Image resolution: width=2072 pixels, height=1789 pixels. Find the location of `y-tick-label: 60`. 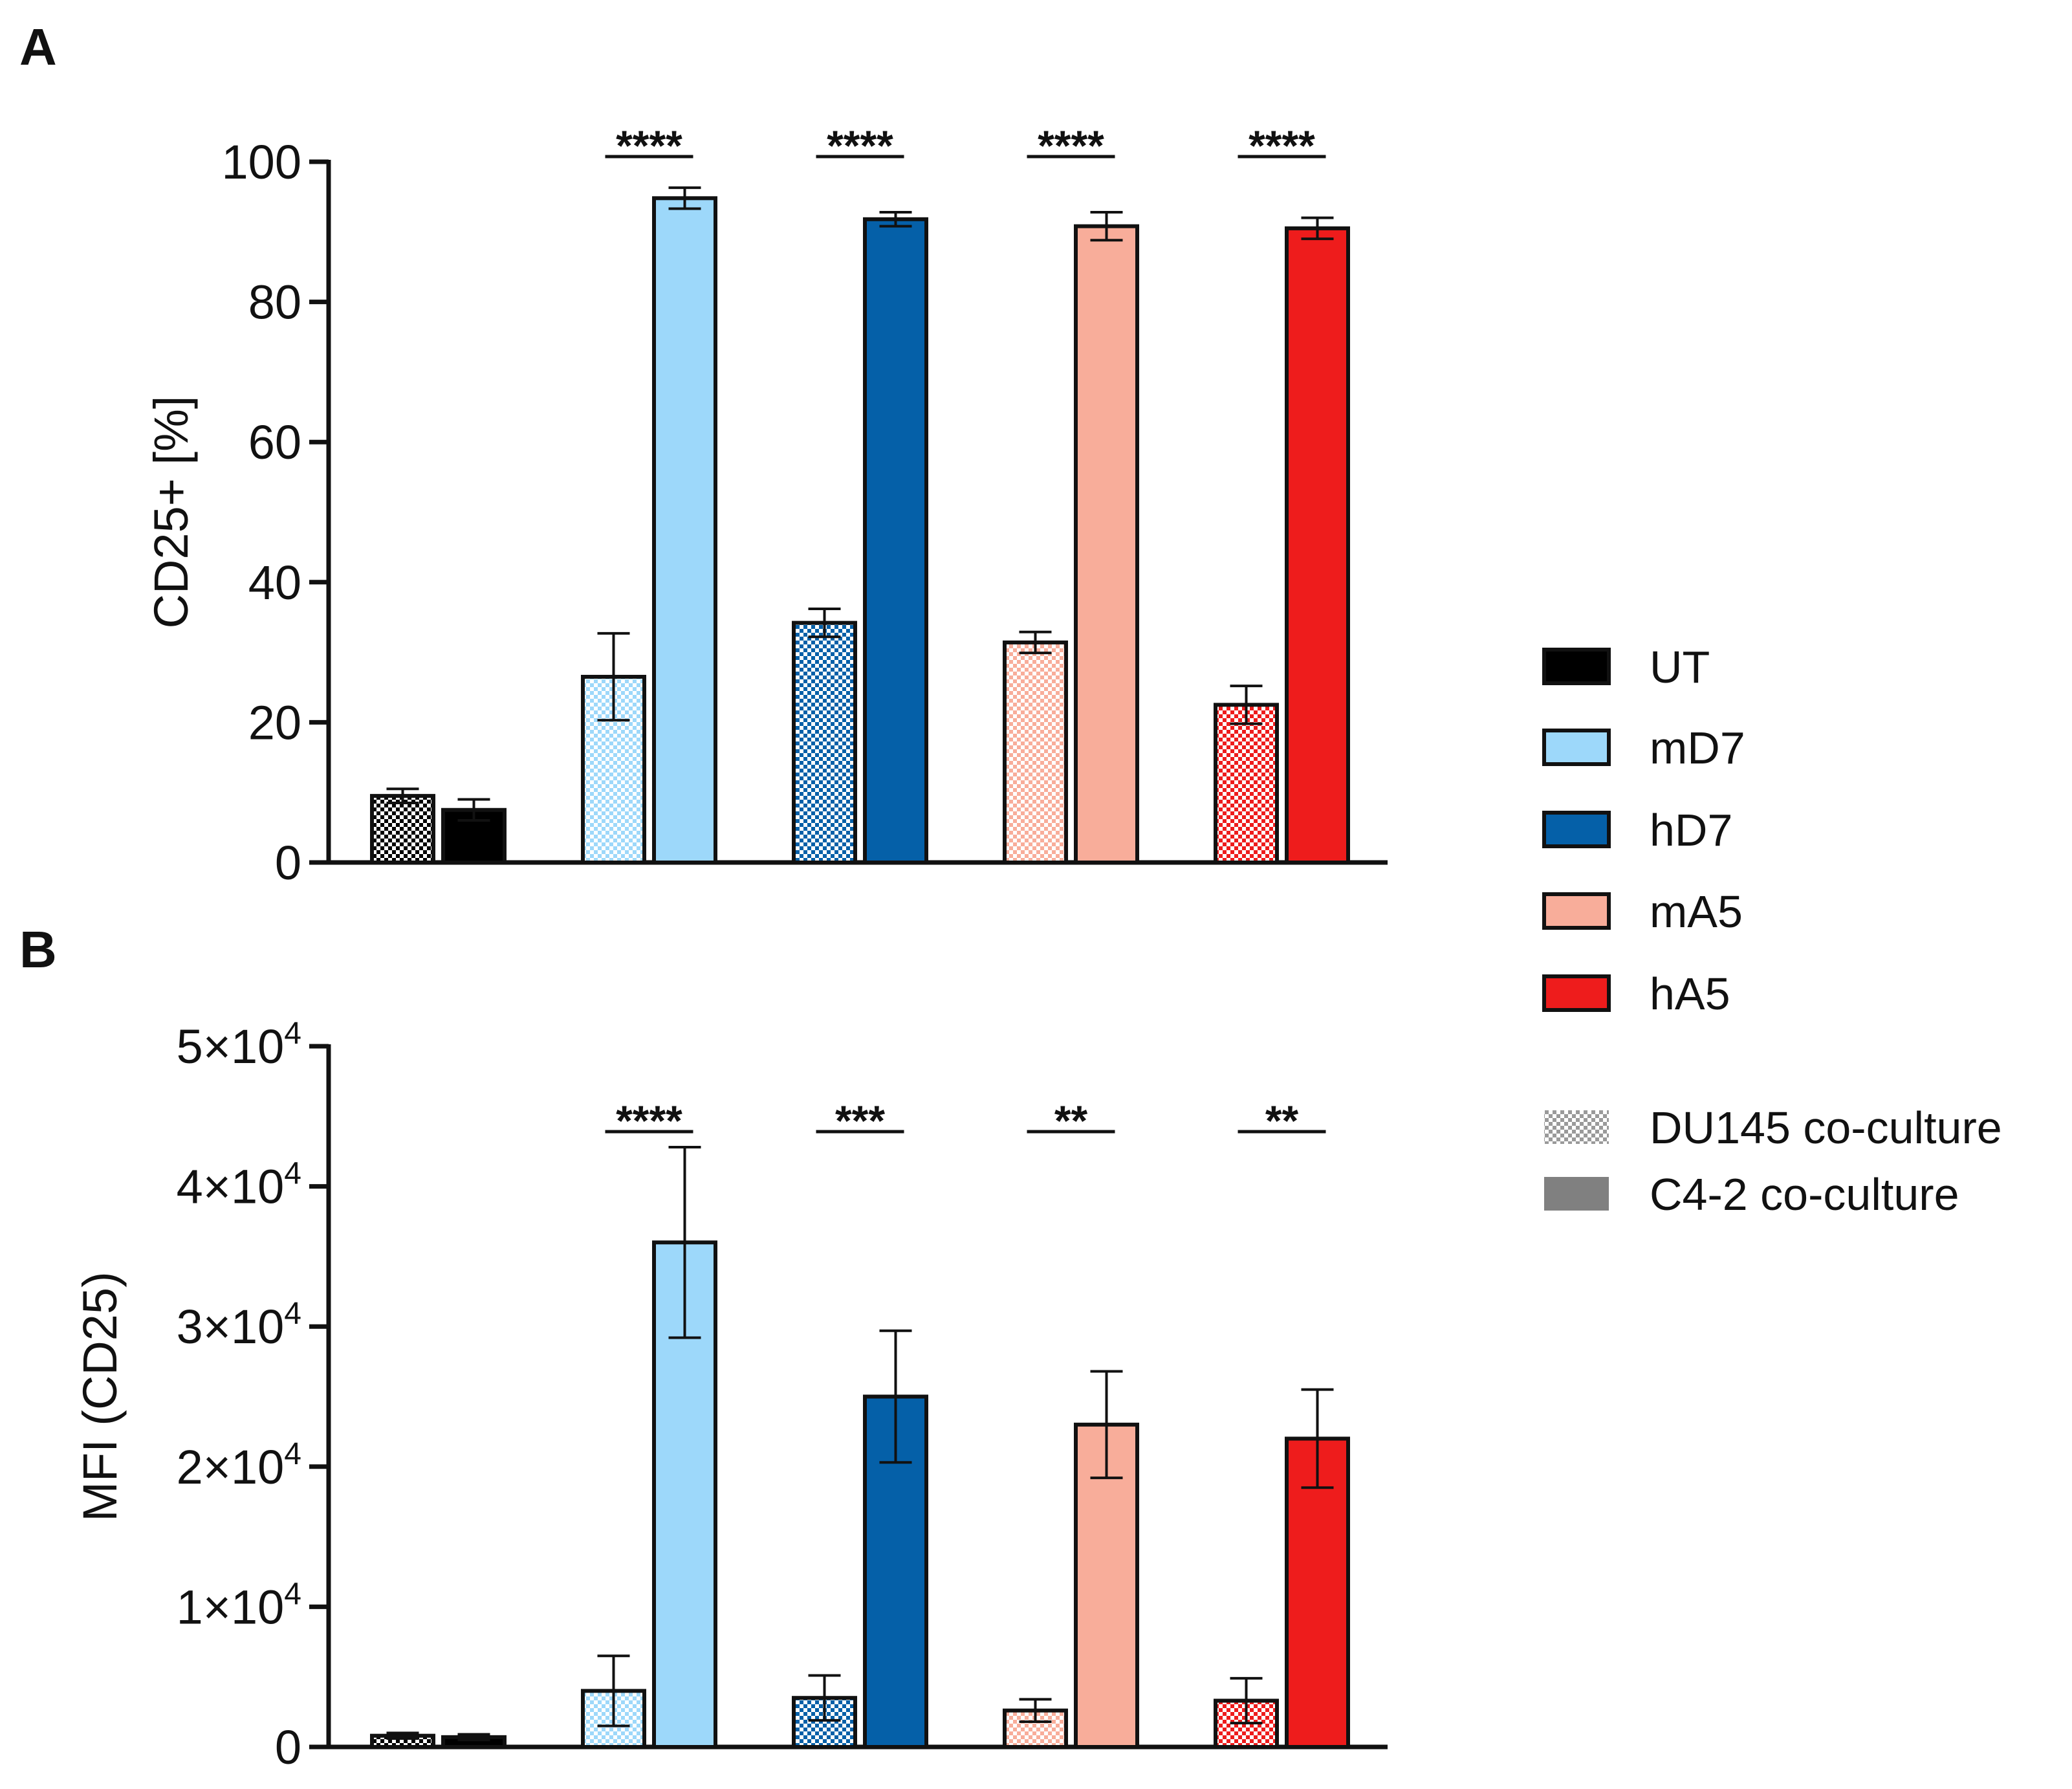

y-tick-label: 60 is located at coordinates (274, 442).